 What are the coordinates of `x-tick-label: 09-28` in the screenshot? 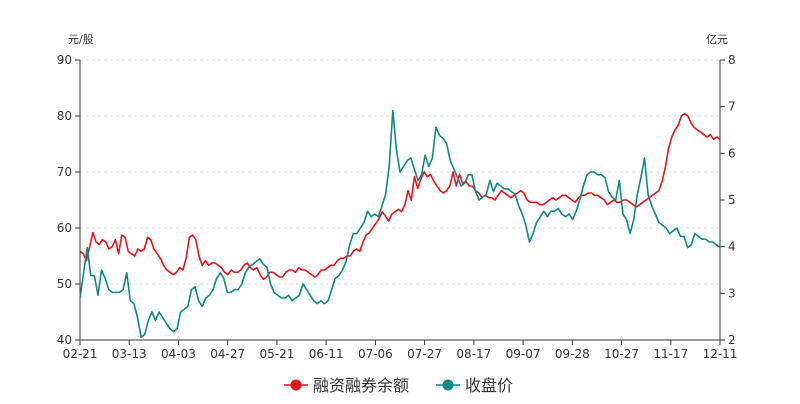 It's located at (572, 354).